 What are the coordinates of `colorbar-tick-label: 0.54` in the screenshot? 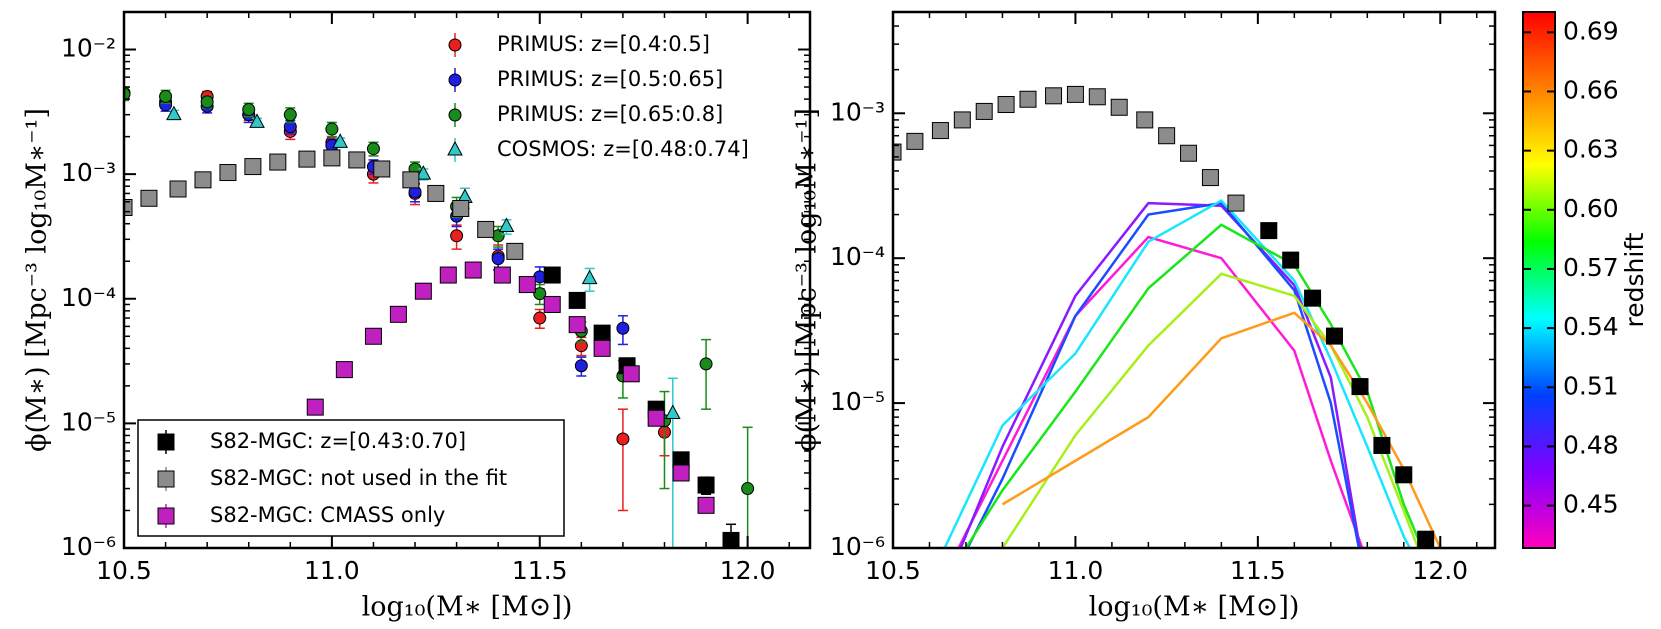 It's located at (1591, 326).